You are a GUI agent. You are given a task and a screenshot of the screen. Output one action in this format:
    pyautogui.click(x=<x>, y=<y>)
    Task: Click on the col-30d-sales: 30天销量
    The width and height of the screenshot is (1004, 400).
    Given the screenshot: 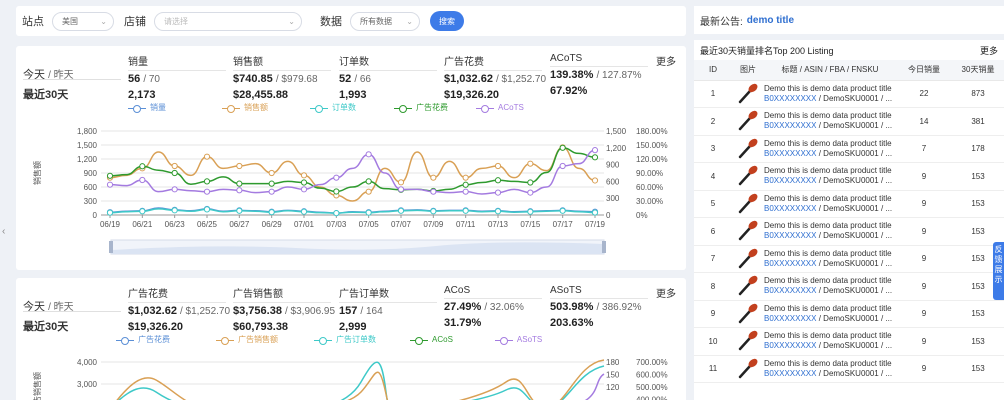 What is the action you would take?
    pyautogui.click(x=978, y=70)
    